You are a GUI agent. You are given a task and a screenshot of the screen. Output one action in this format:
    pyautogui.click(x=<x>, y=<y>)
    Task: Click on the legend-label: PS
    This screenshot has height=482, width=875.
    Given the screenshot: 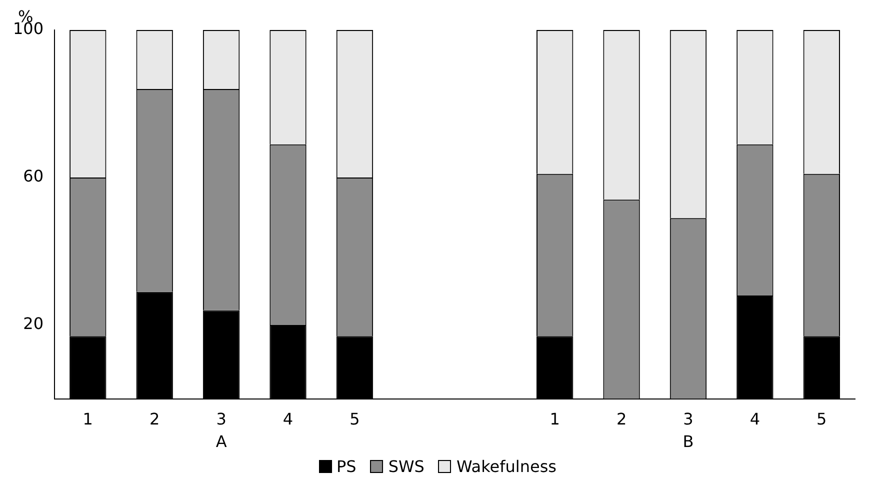 What is the action you would take?
    pyautogui.click(x=346, y=466)
    